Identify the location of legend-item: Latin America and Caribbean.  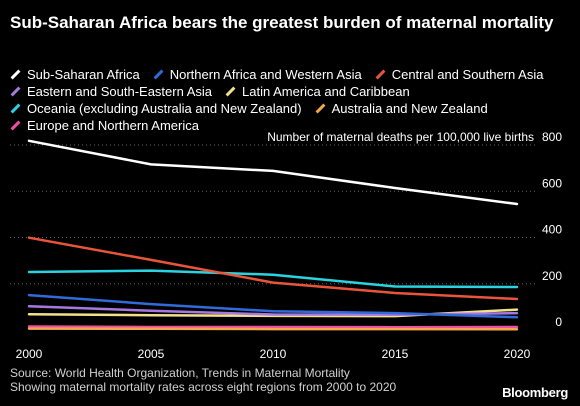
(317, 91).